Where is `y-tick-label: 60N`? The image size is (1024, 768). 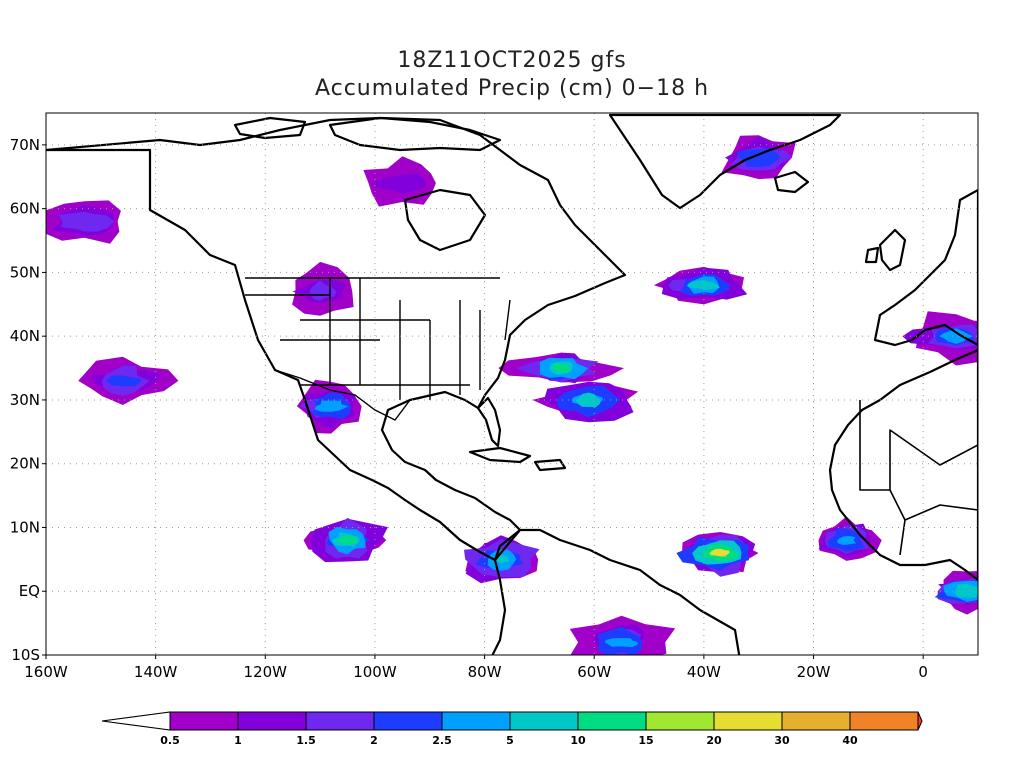 y-tick-label: 60N is located at coordinates (25, 209).